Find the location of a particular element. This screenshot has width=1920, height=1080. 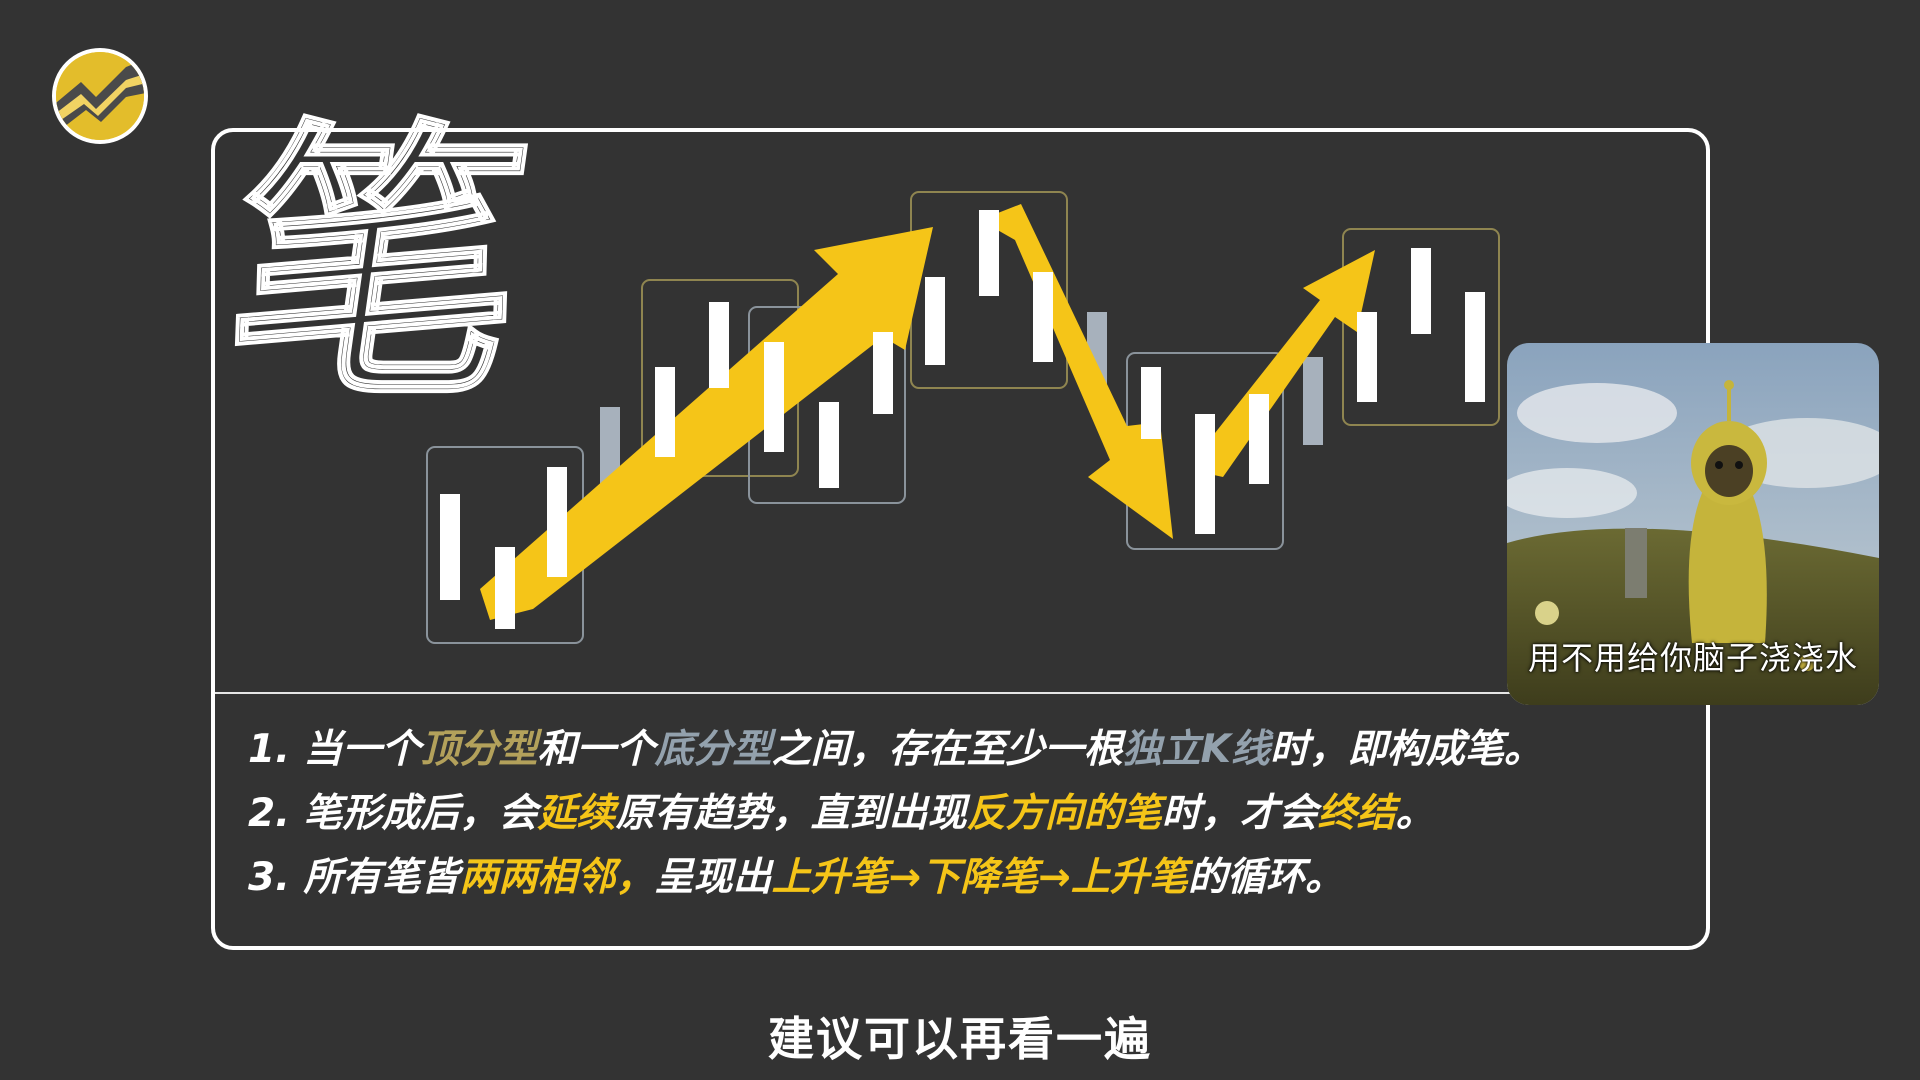

highlight-top-fractal: 顶分型 is located at coordinates (479, 749).